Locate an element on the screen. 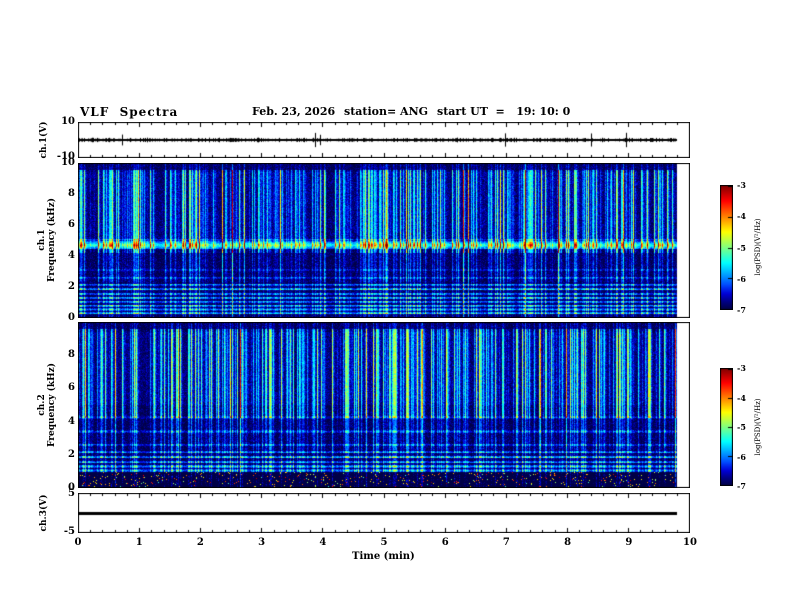  x-tick-label-8: 8 is located at coordinates (568, 542).